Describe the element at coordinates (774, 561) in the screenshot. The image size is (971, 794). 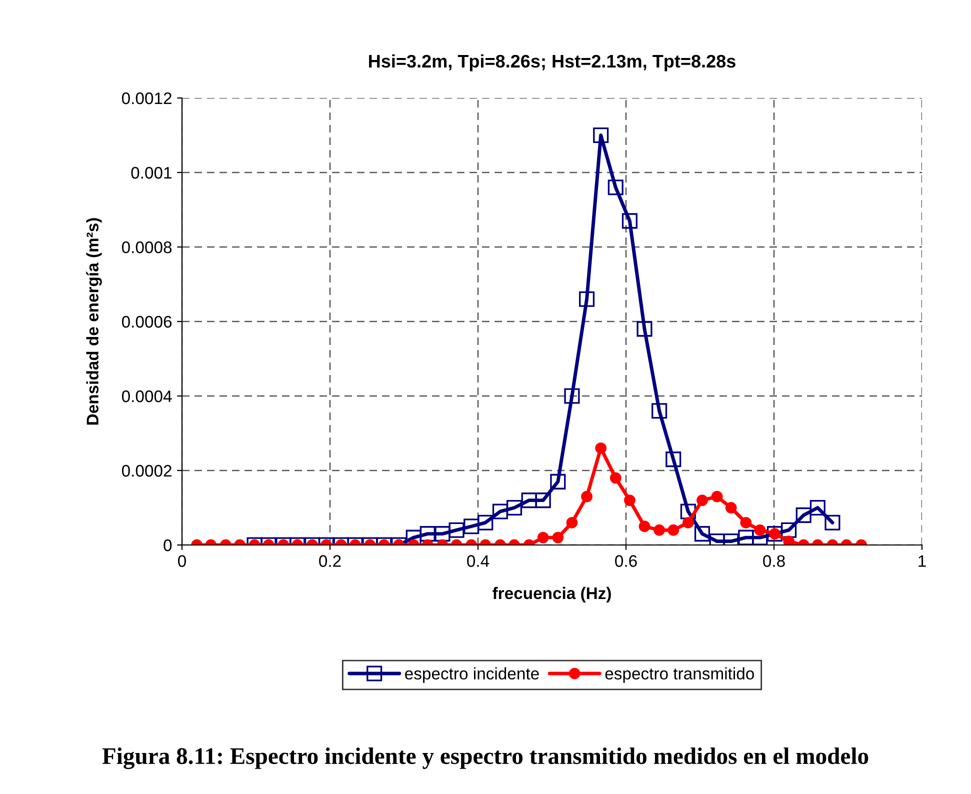
I see `x-tick-label: 0.8` at that location.